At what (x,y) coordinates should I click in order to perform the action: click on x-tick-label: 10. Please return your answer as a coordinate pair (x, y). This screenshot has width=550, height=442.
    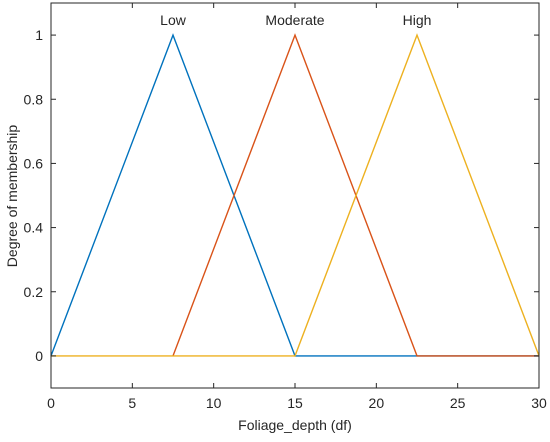
    Looking at the image, I should click on (214, 403).